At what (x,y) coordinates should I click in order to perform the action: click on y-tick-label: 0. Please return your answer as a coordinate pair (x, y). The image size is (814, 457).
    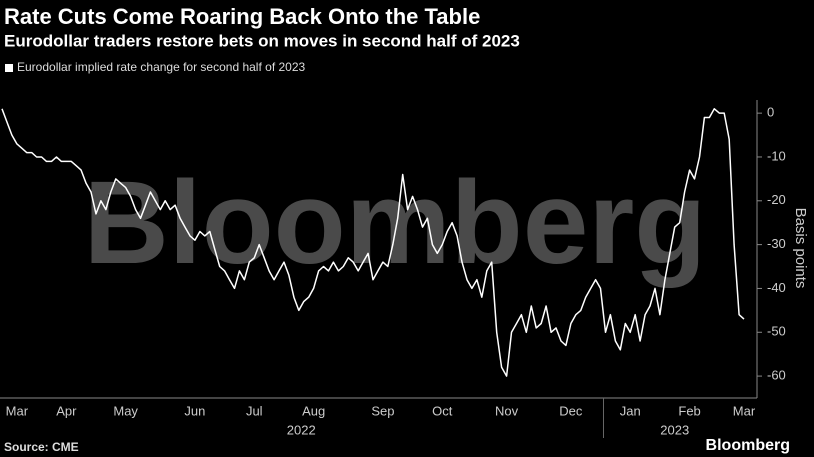
    Looking at the image, I should click on (770, 112).